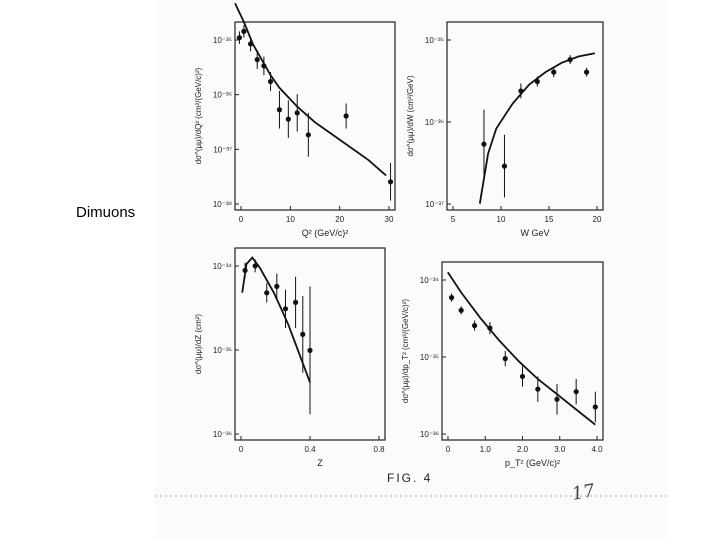  What do you see at coordinates (379, 449) in the screenshot?
I see `x-tick-label: 0.8` at bounding box center [379, 449].